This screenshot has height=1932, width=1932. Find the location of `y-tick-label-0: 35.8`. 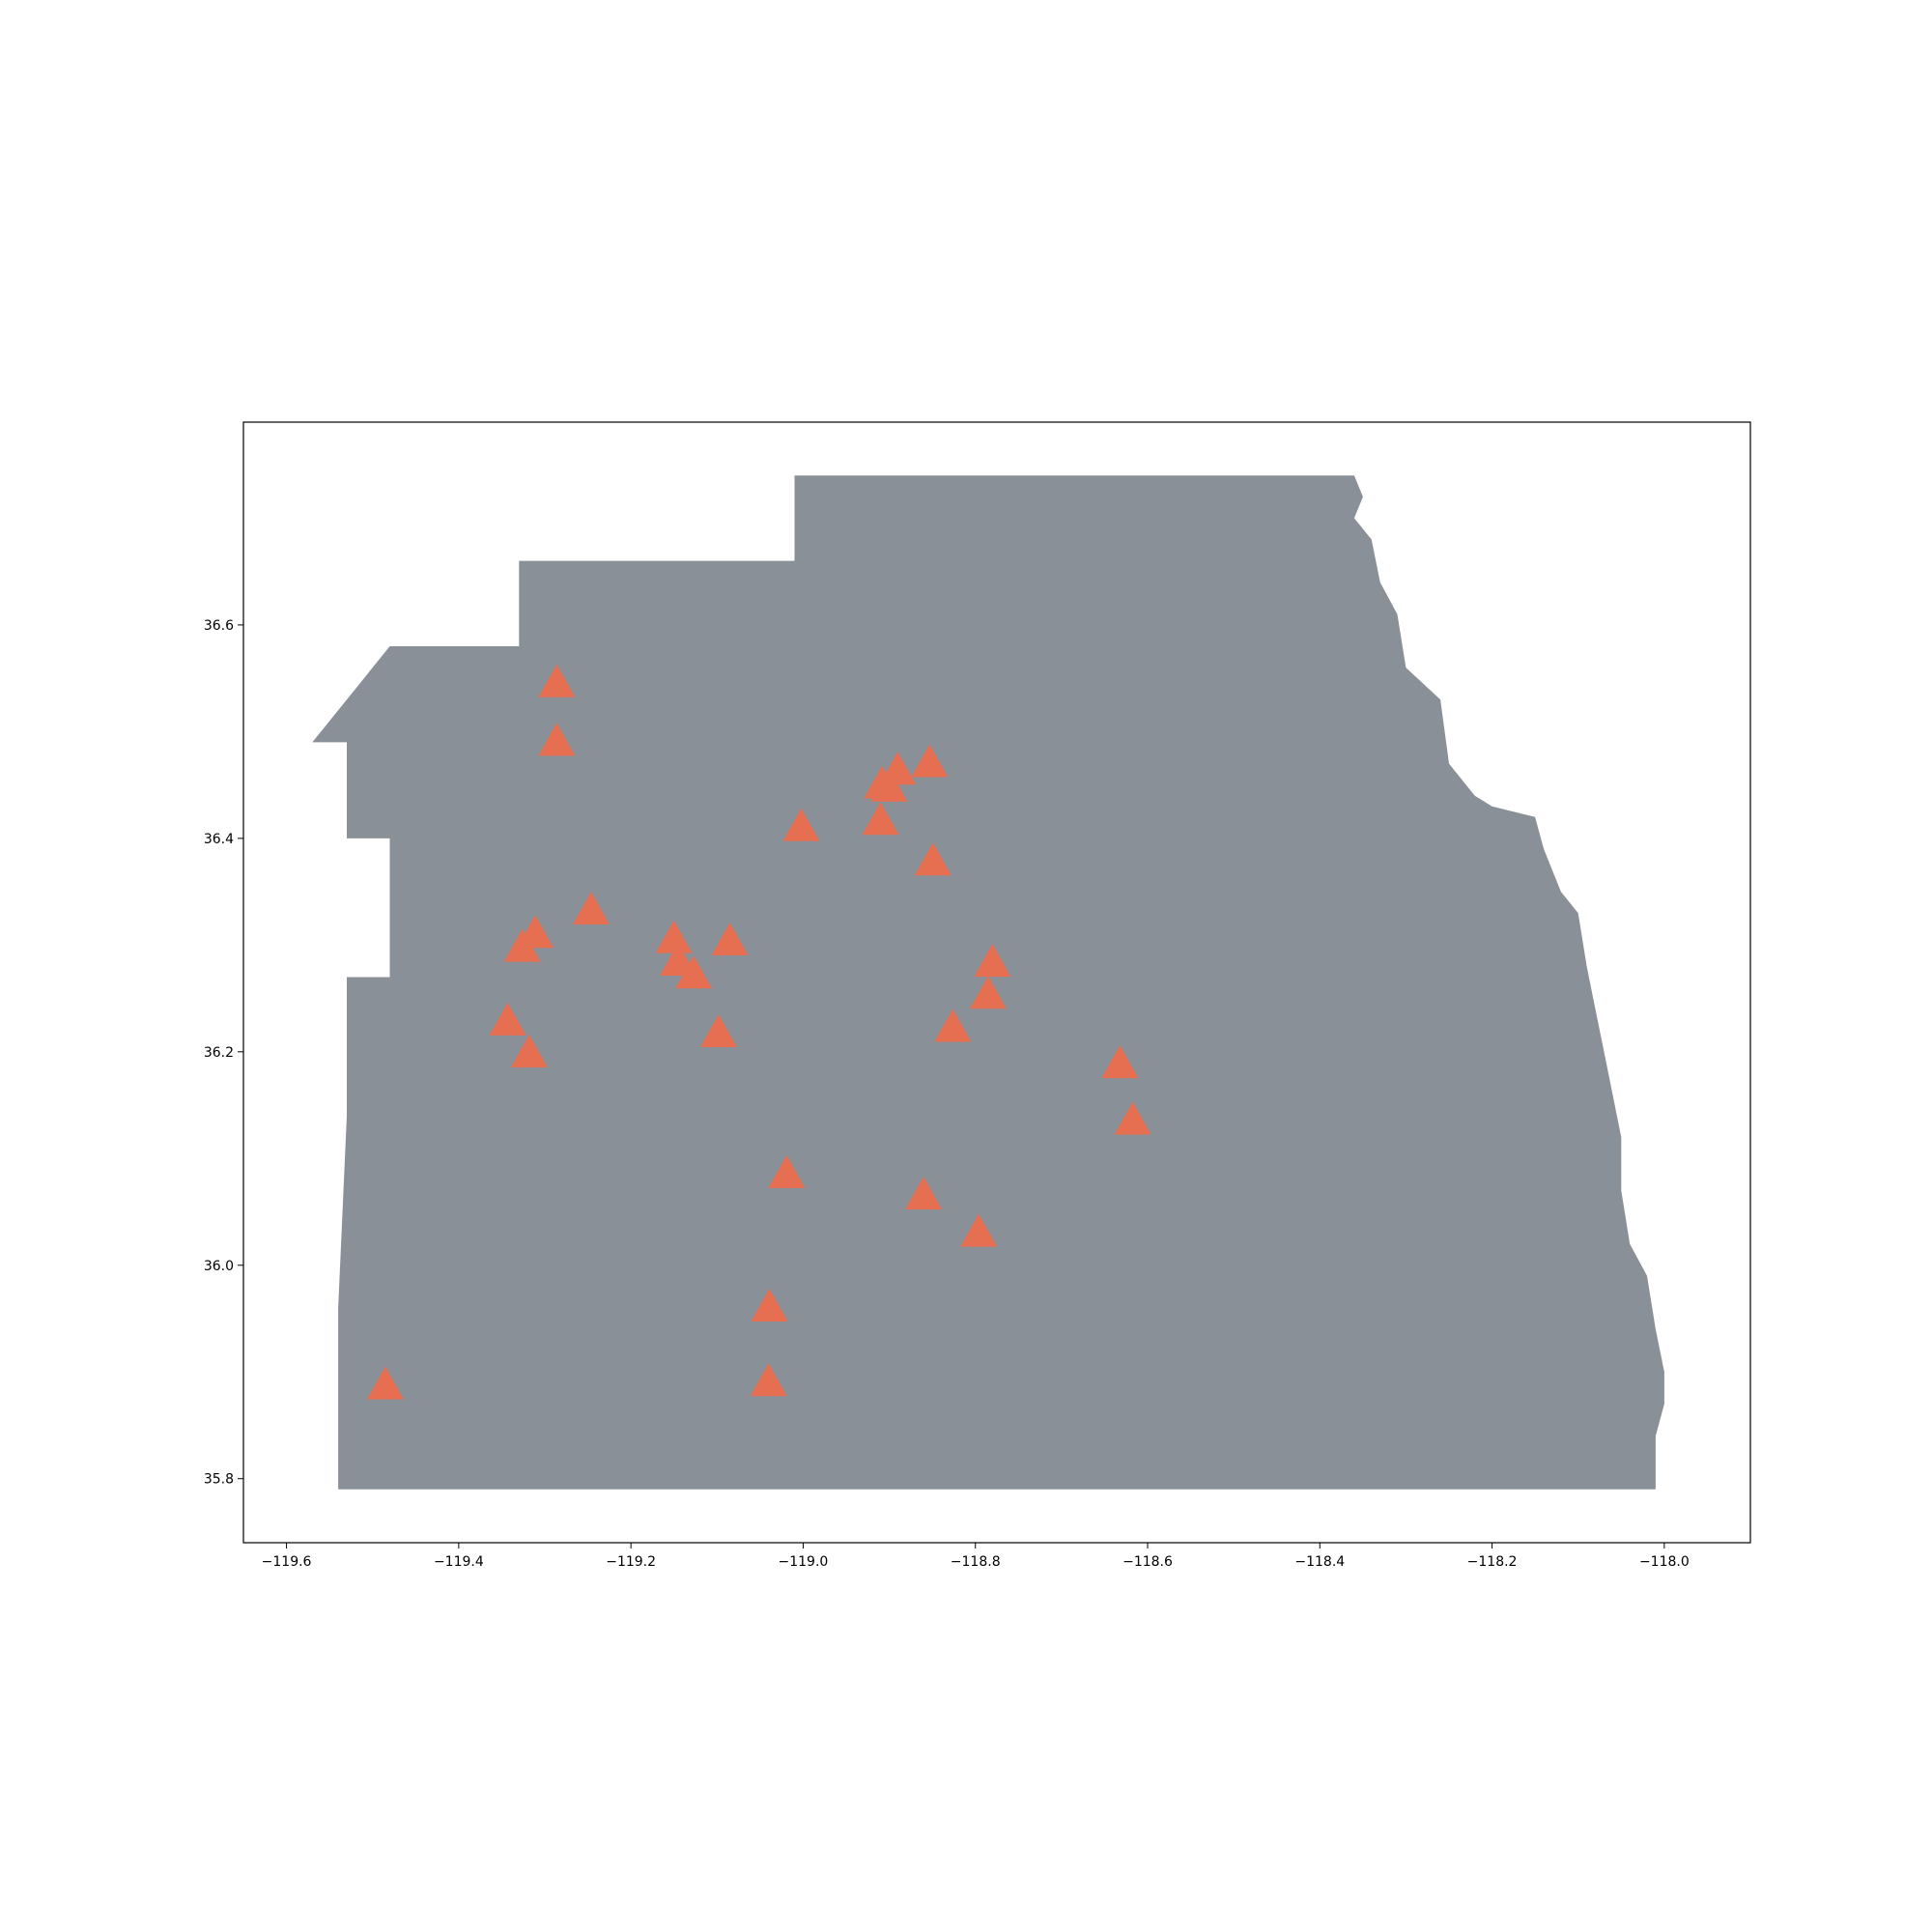

y-tick-label-0: 35.8 is located at coordinates (219, 1480).